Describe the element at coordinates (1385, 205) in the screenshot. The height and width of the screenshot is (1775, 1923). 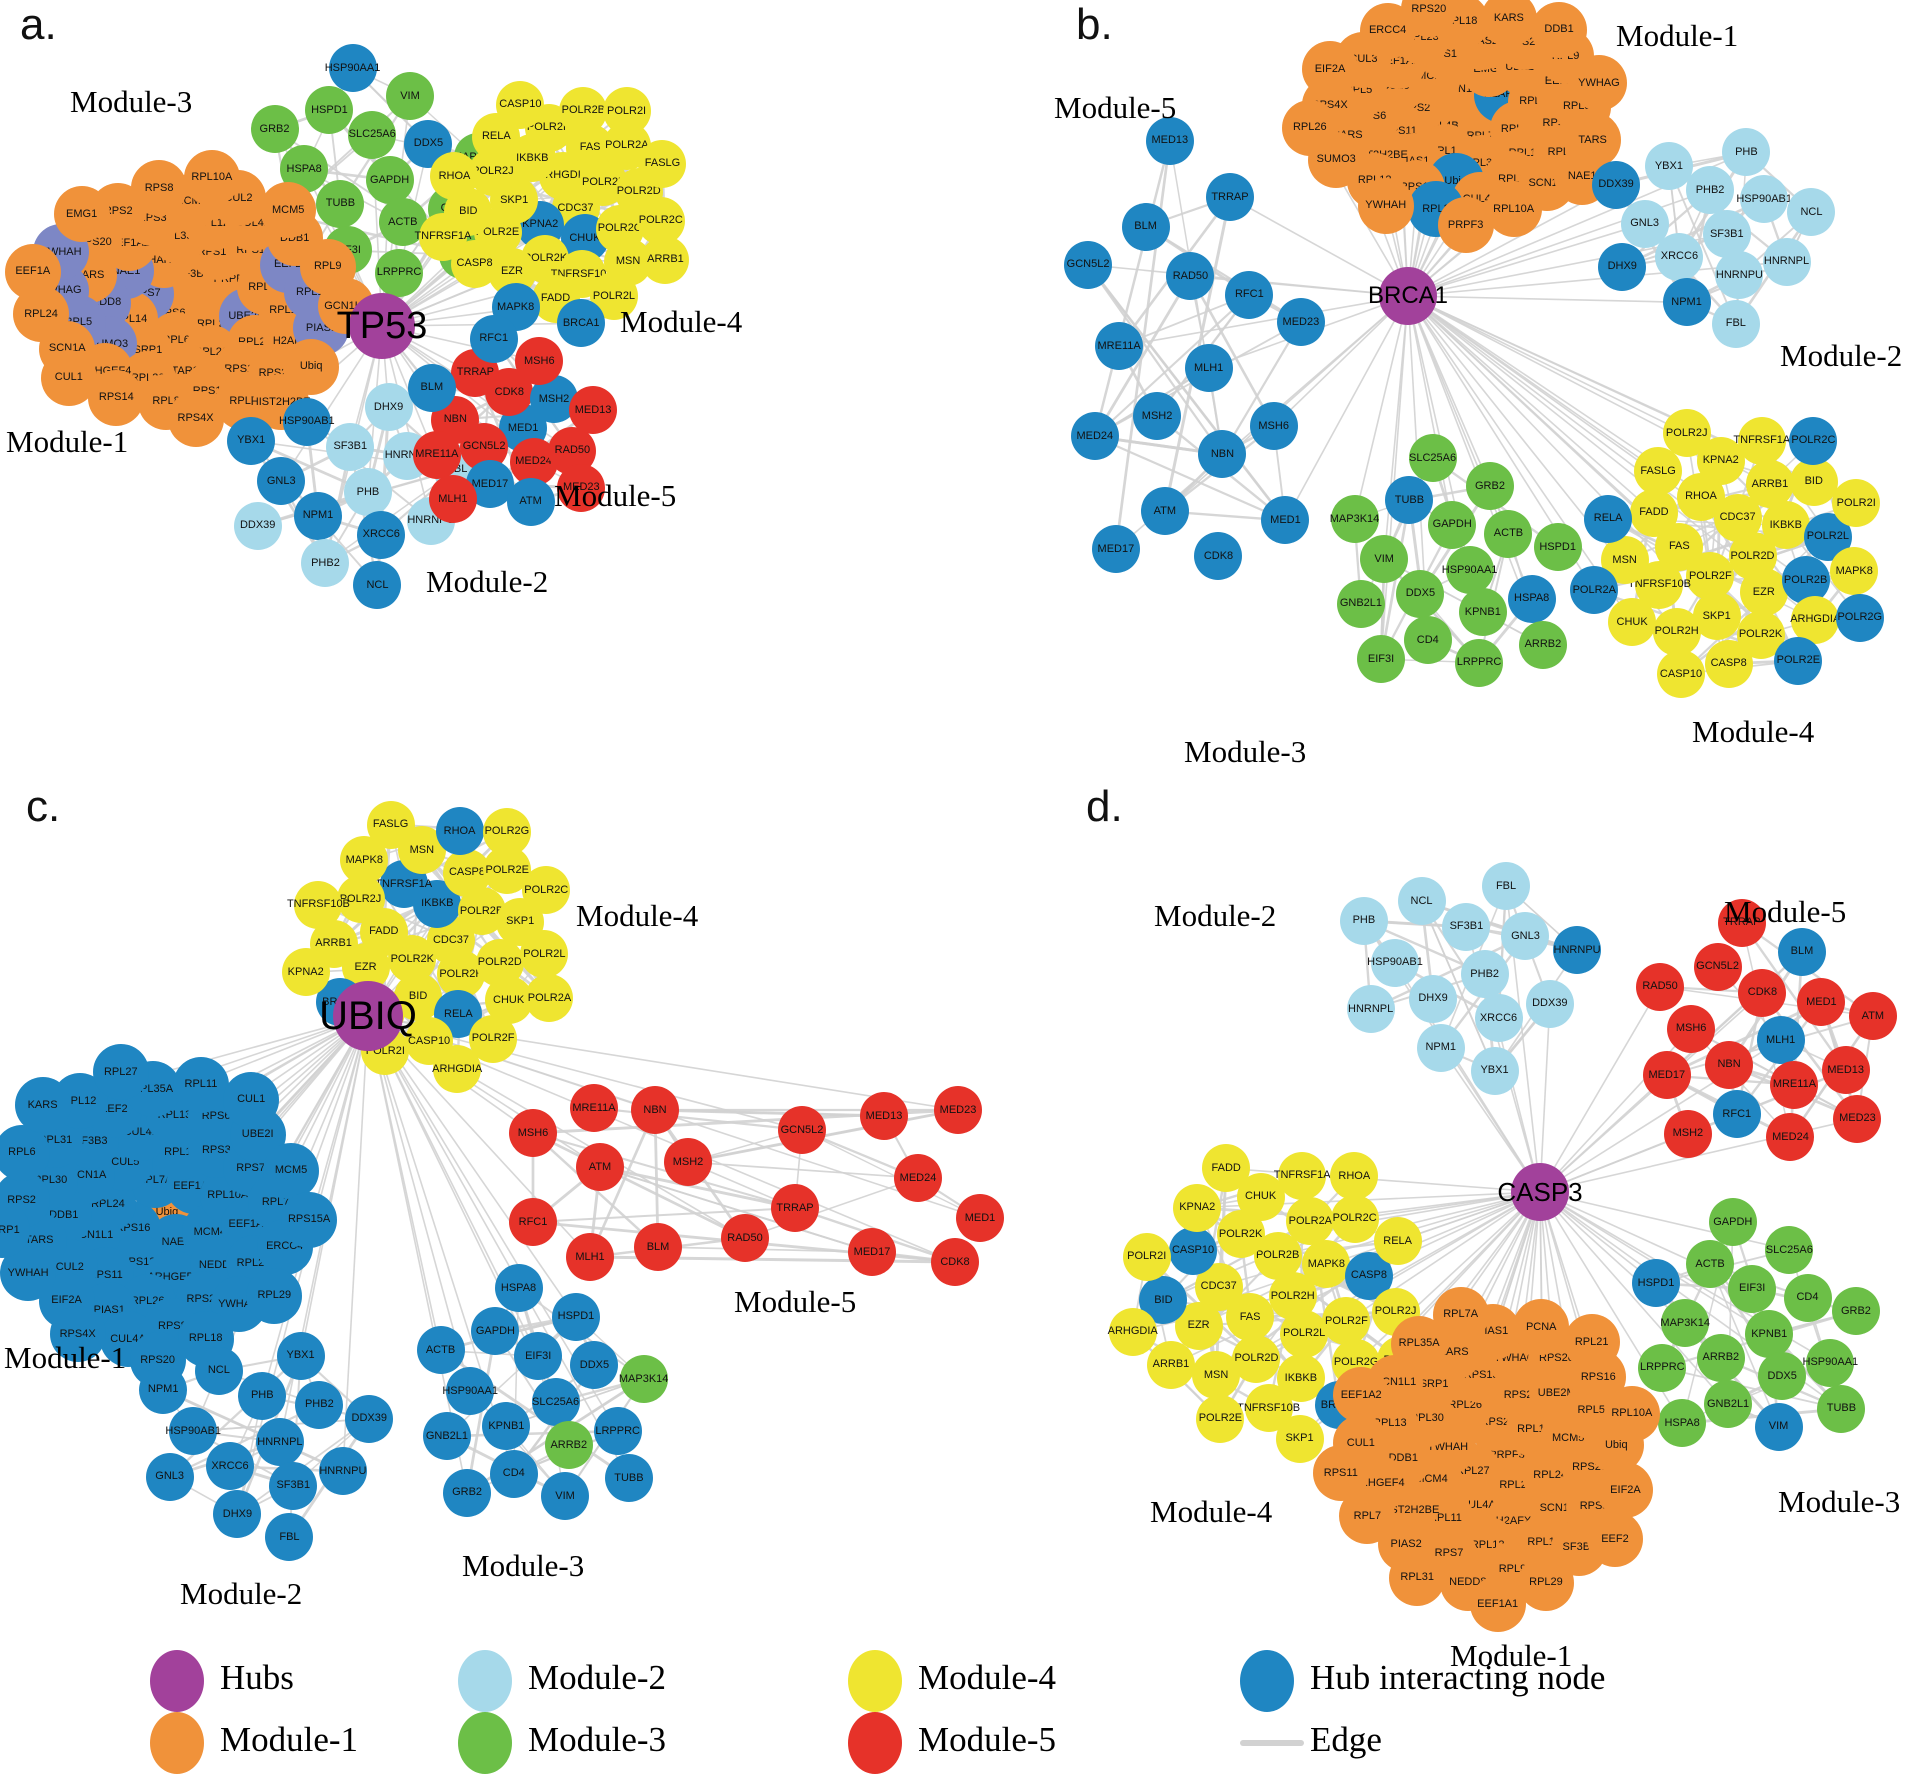
I see `node-YWHAH: YWHAH` at that location.